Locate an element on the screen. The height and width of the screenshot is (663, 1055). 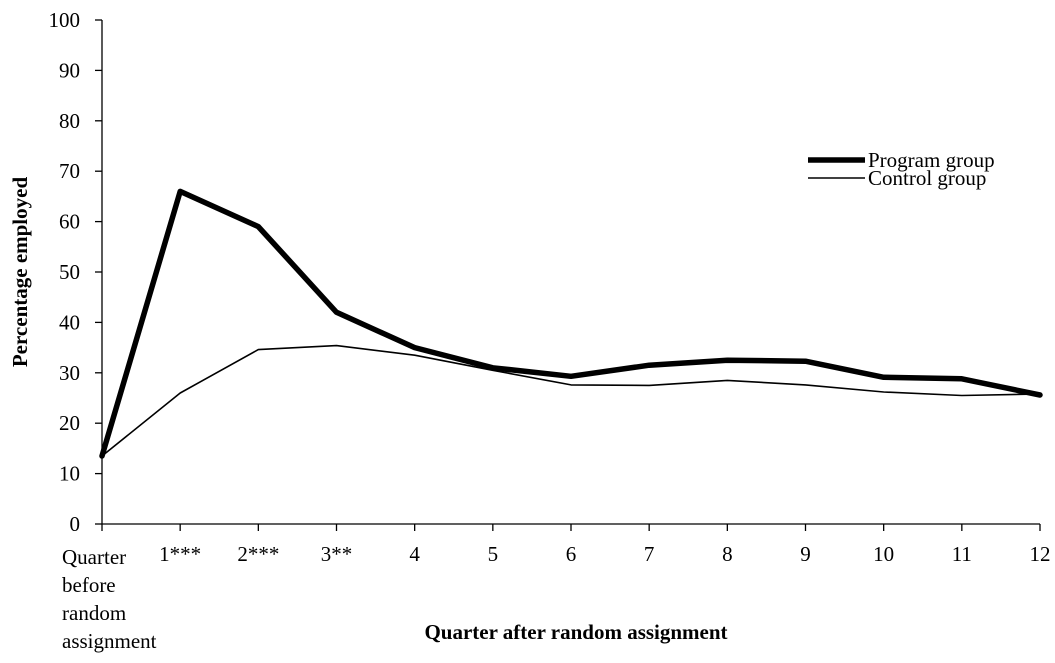
y-tick-label: 40 is located at coordinates (69, 322).